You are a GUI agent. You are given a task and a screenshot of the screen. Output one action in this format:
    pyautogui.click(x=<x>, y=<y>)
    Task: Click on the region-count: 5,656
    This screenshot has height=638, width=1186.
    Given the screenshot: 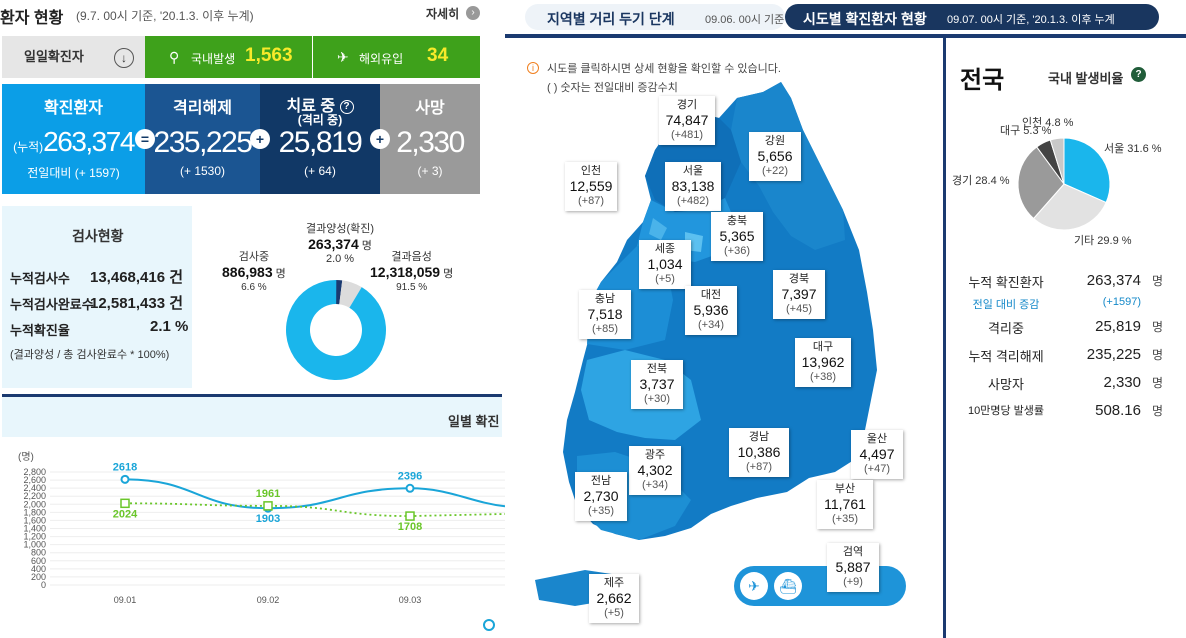 What is the action you would take?
    pyautogui.click(x=775, y=156)
    